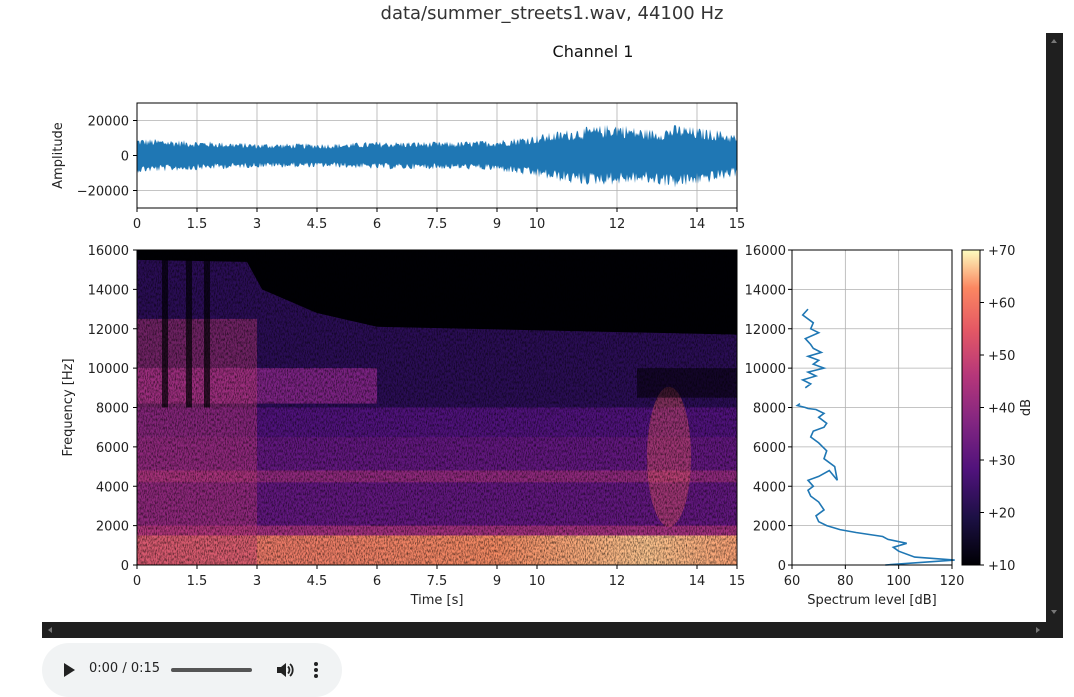 This screenshot has height=697, width=1074. What do you see at coordinates (872, 600) in the screenshot?
I see `spectrum-xlabel: Spectrum level [dB]` at bounding box center [872, 600].